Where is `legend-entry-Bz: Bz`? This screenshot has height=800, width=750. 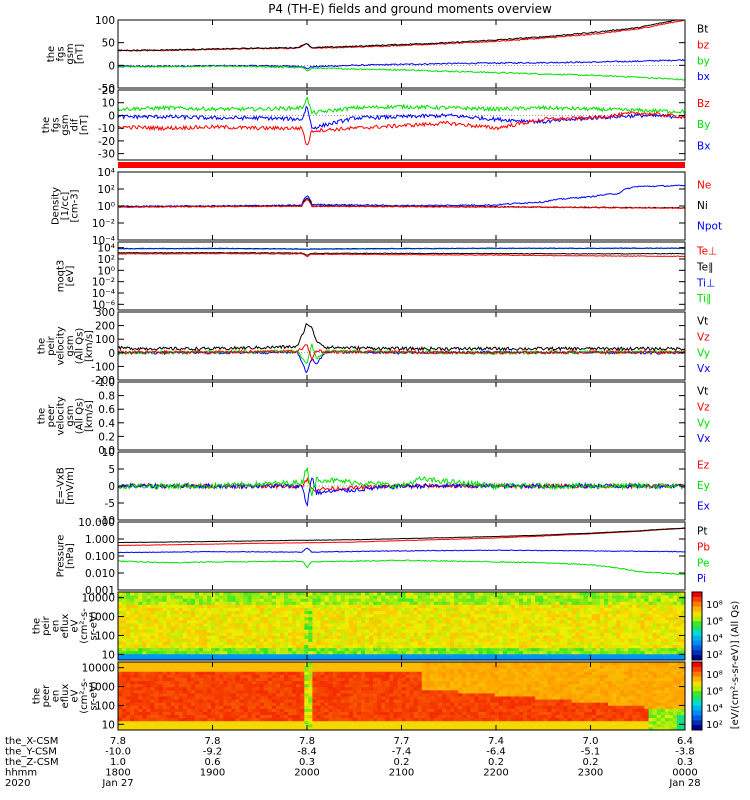
legend-entry-Bz: Bz is located at coordinates (703, 104).